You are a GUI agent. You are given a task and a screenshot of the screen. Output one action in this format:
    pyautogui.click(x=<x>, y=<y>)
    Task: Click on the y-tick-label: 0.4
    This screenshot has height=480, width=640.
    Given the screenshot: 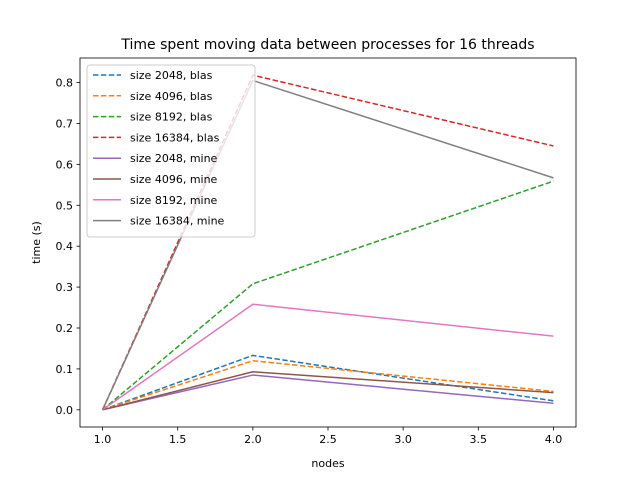 What is the action you would take?
    pyautogui.click(x=65, y=246)
    